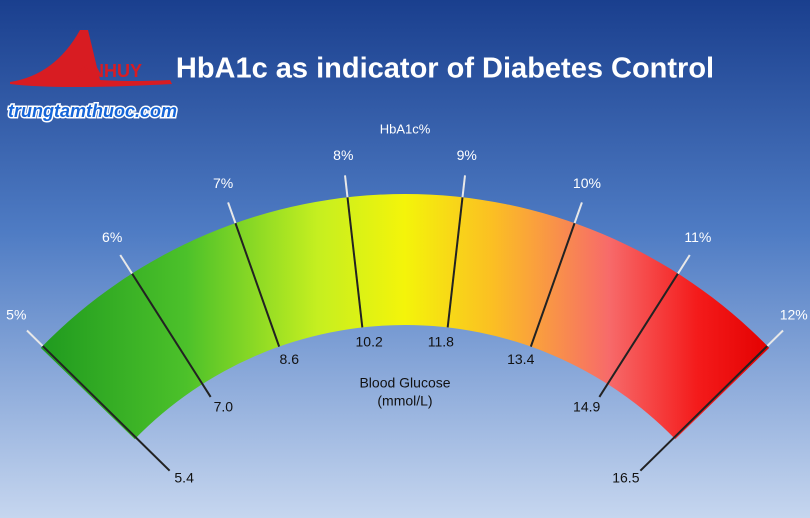 The image size is (810, 518). What do you see at coordinates (112, 237) in the screenshot?
I see `hba1c-label: 6%` at bounding box center [112, 237].